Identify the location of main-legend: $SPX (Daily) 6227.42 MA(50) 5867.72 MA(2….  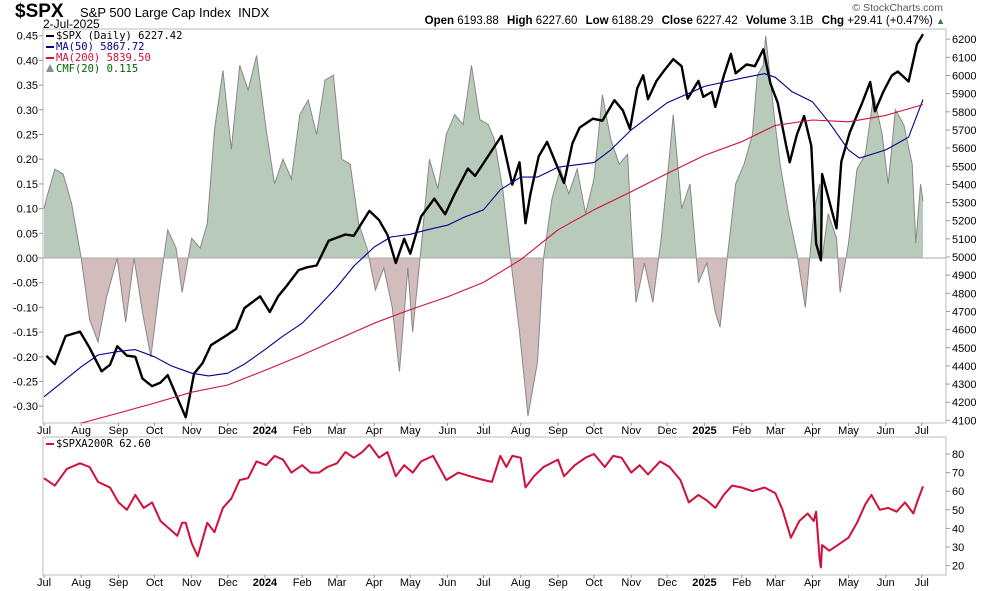
(114, 53).